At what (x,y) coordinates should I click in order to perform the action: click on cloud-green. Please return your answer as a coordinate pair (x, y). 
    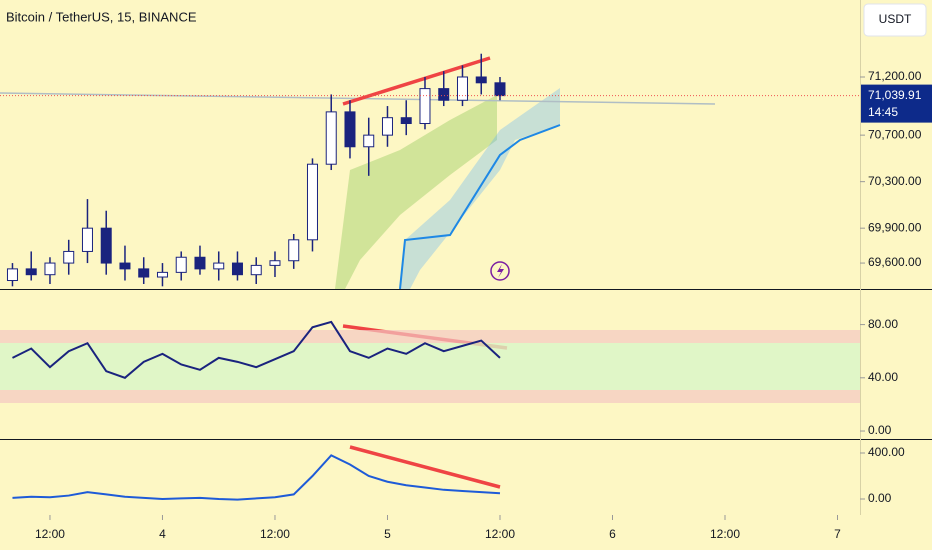
    Looking at the image, I should click on (416, 192).